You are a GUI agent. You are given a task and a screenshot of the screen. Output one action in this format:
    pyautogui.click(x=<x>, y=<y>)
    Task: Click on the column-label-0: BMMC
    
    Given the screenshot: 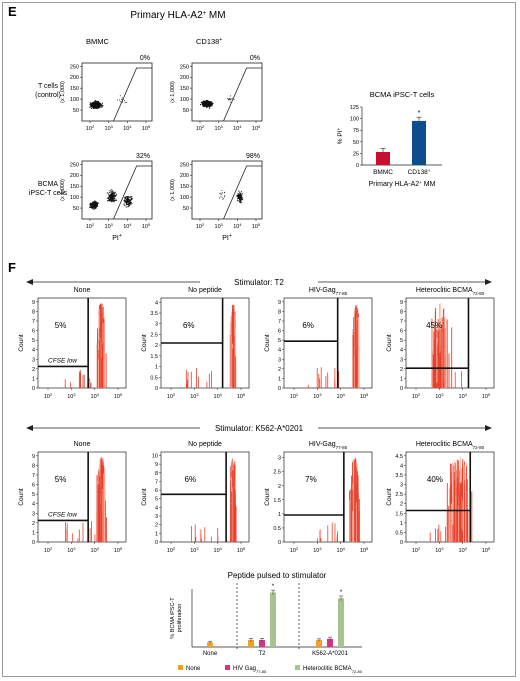 What is the action you would take?
    pyautogui.click(x=97, y=41)
    